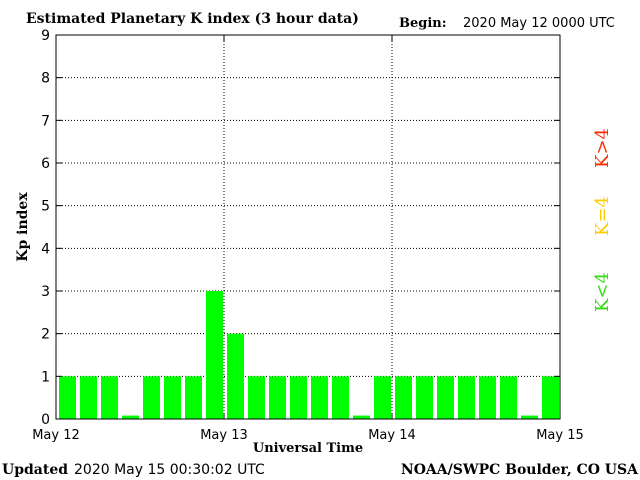 This screenshot has height=480, width=640. Describe the element at coordinates (23, 227) in the screenshot. I see `y-axis-label: Kp index` at that location.